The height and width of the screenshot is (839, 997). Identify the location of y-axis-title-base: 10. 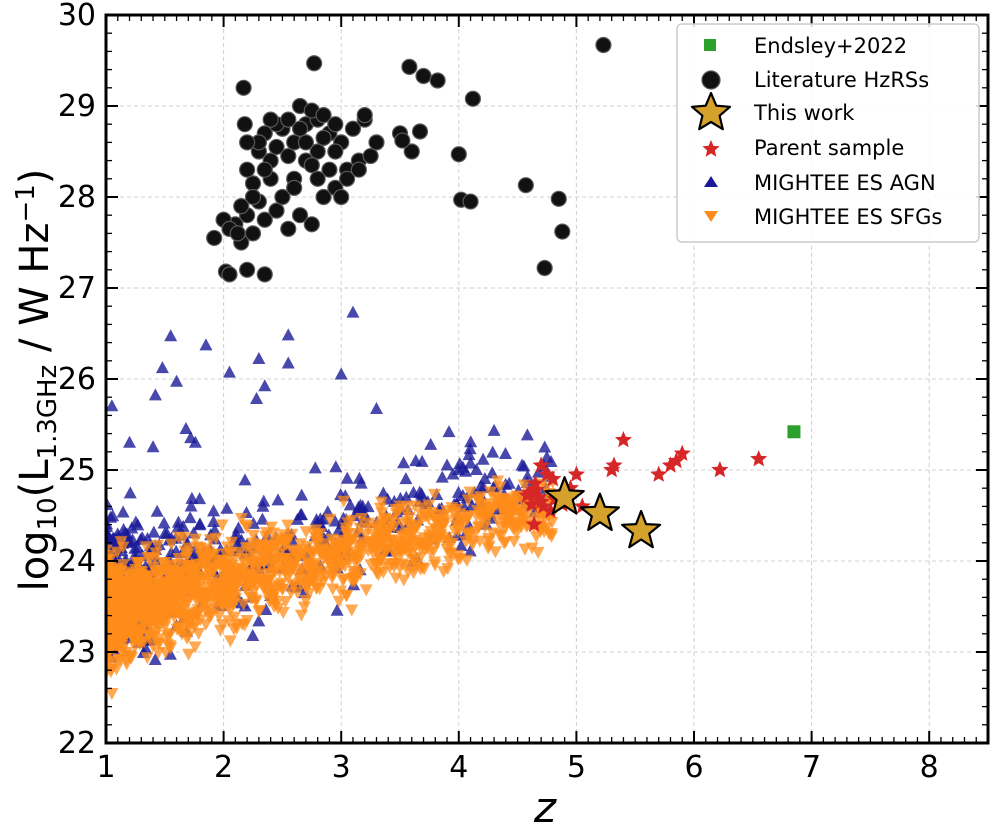
(48, 513).